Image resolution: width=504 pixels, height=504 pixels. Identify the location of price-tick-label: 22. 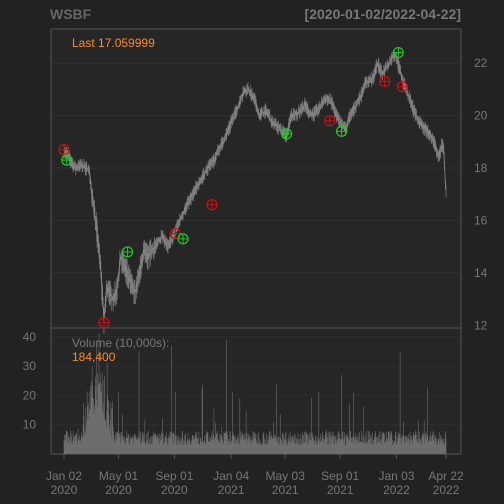
(481, 63).